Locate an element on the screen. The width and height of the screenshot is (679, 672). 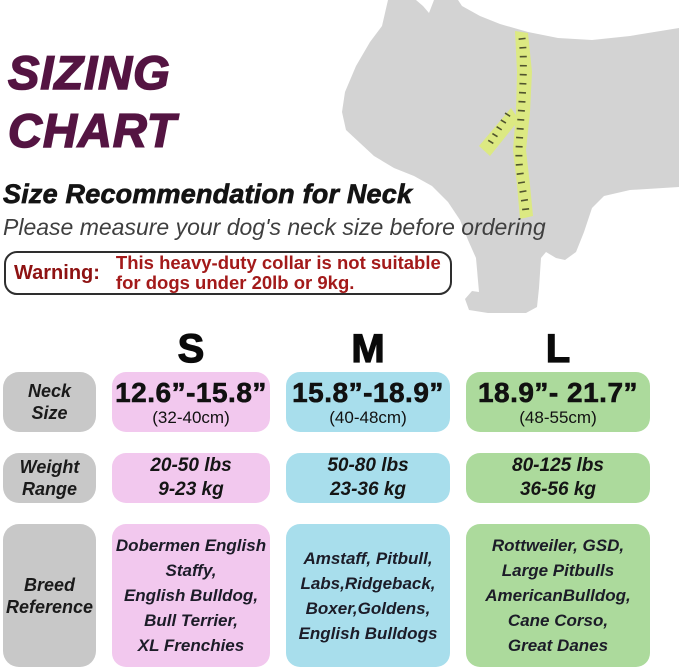
row-label-breed-reference: Breed Reference is located at coordinates (49, 595).